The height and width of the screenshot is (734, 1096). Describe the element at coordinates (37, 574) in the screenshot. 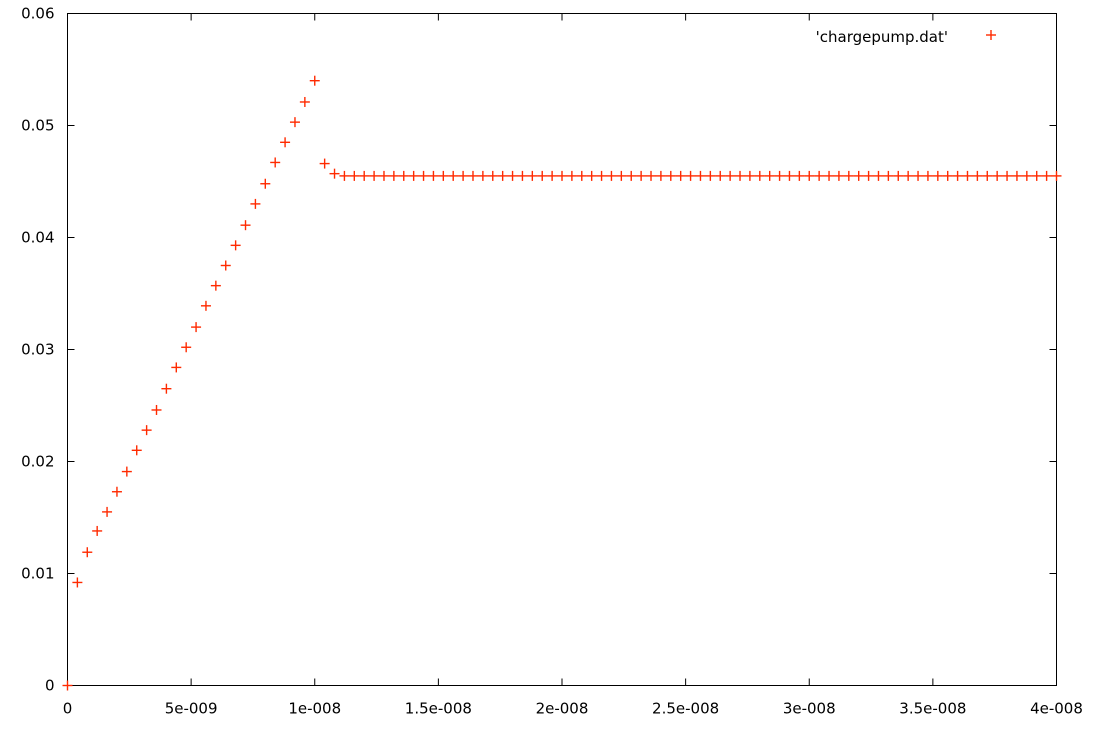

I see `y-tick-label: 0.01` at that location.